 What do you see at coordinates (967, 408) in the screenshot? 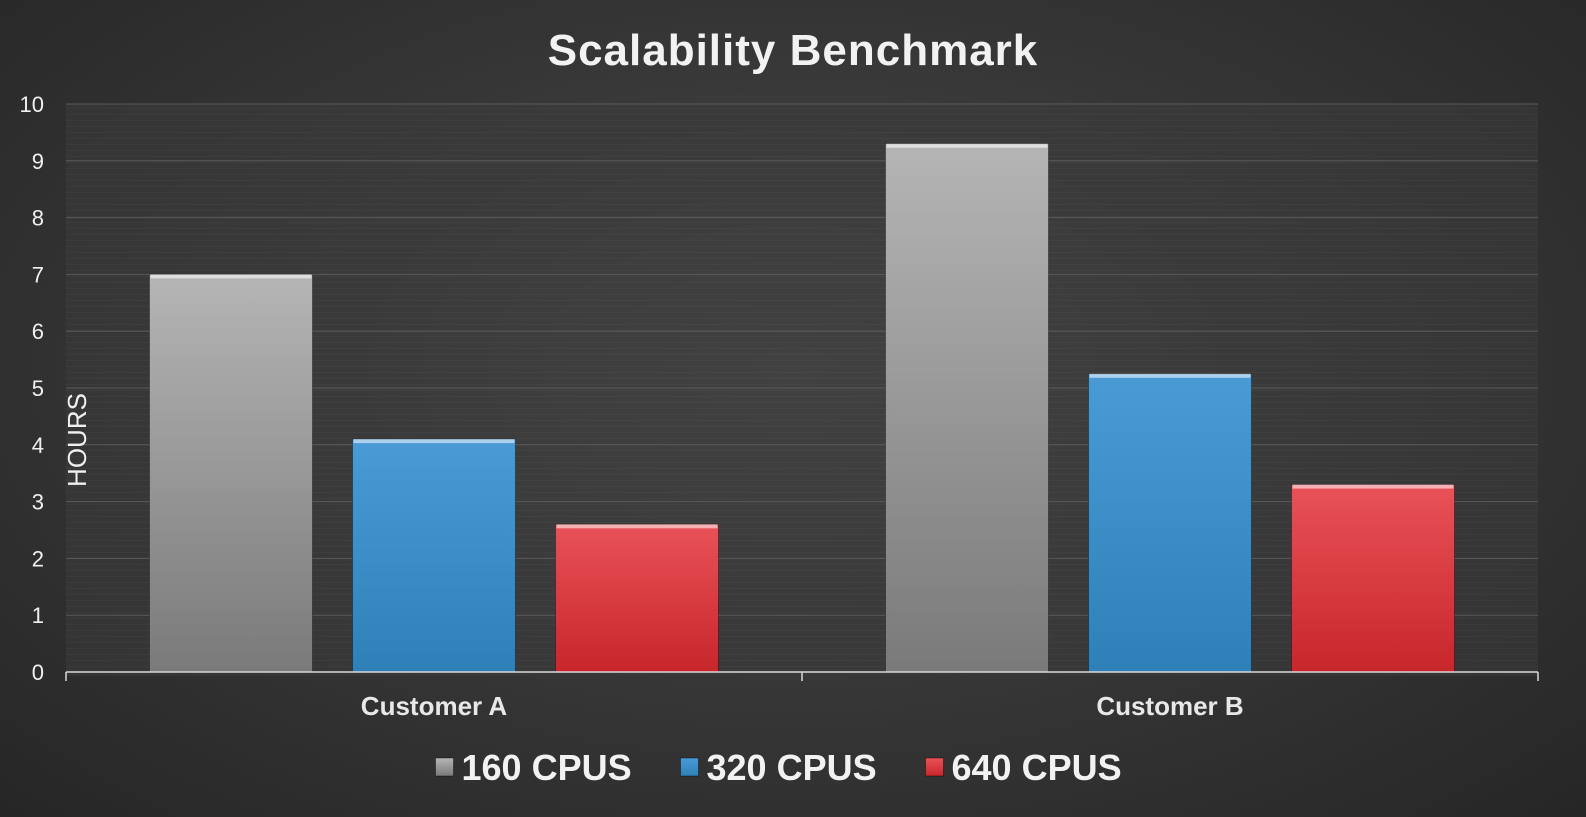
I see `bar-160-cpus-customer-b` at bounding box center [967, 408].